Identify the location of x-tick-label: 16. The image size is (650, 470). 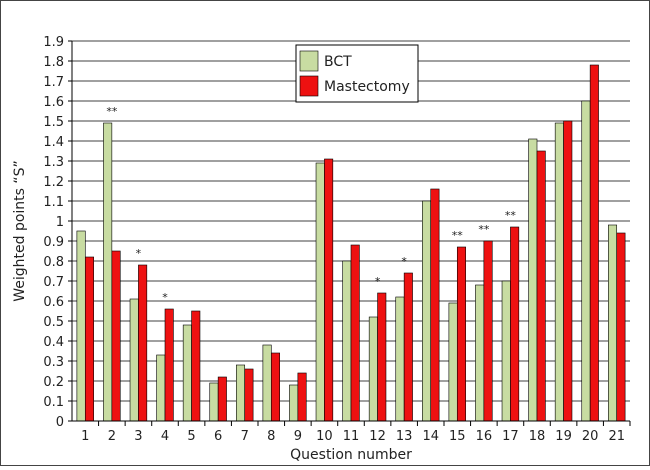
(484, 436).